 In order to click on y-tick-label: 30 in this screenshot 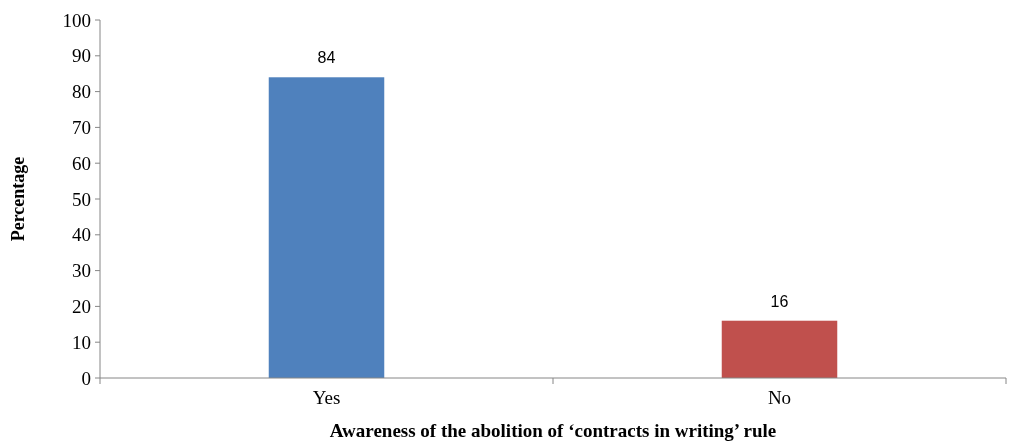, I will do `click(81, 271)`.